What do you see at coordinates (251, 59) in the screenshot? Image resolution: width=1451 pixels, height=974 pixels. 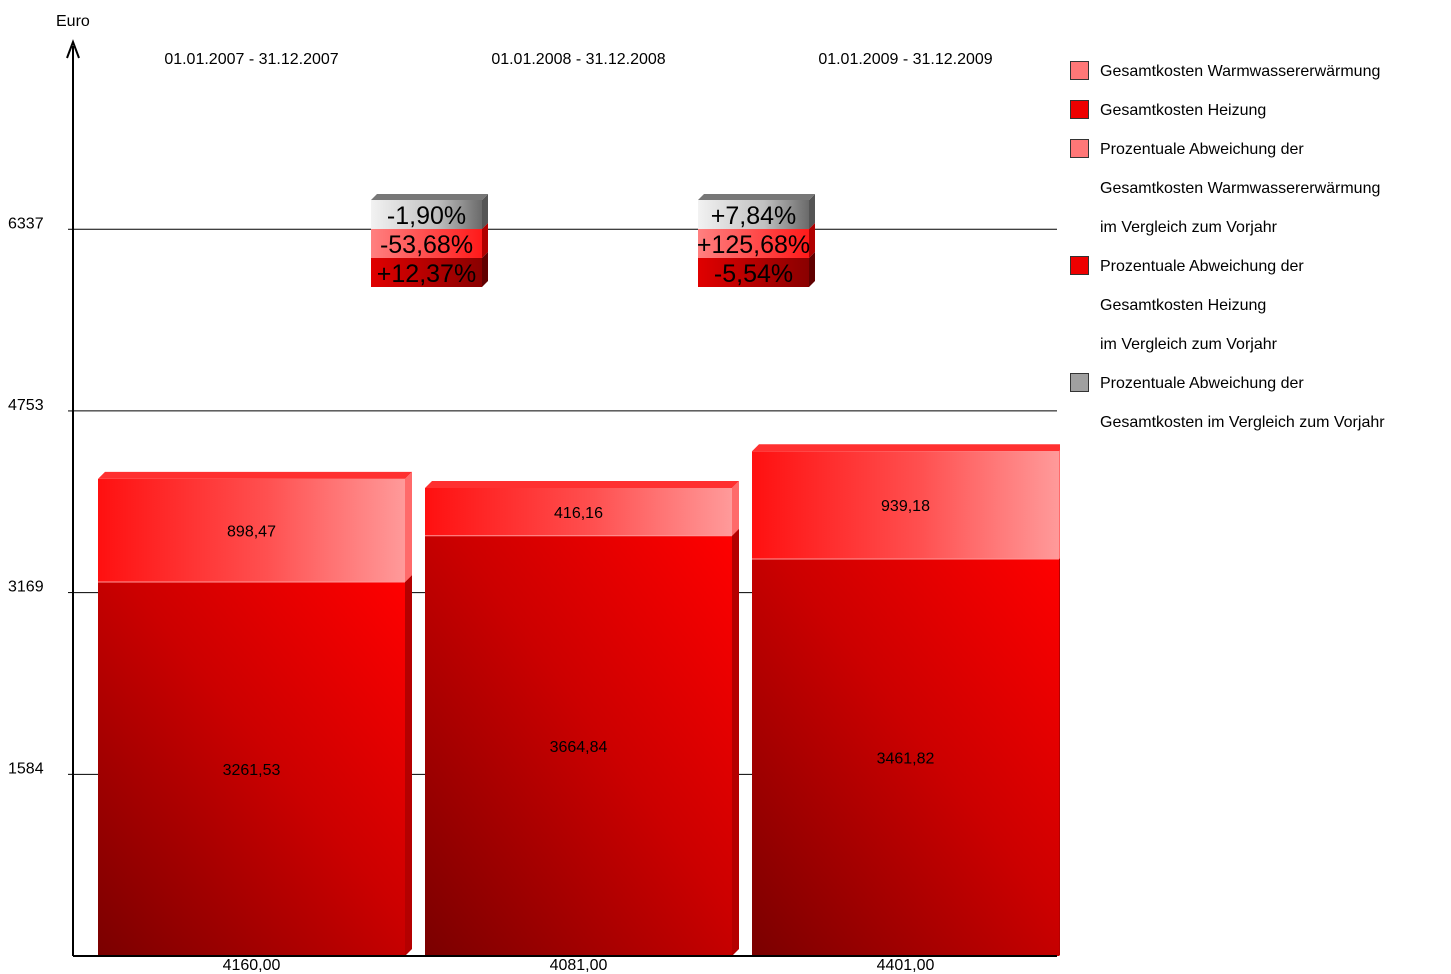 I see `category-label: 01.01.2007 - 31.12.2007` at bounding box center [251, 59].